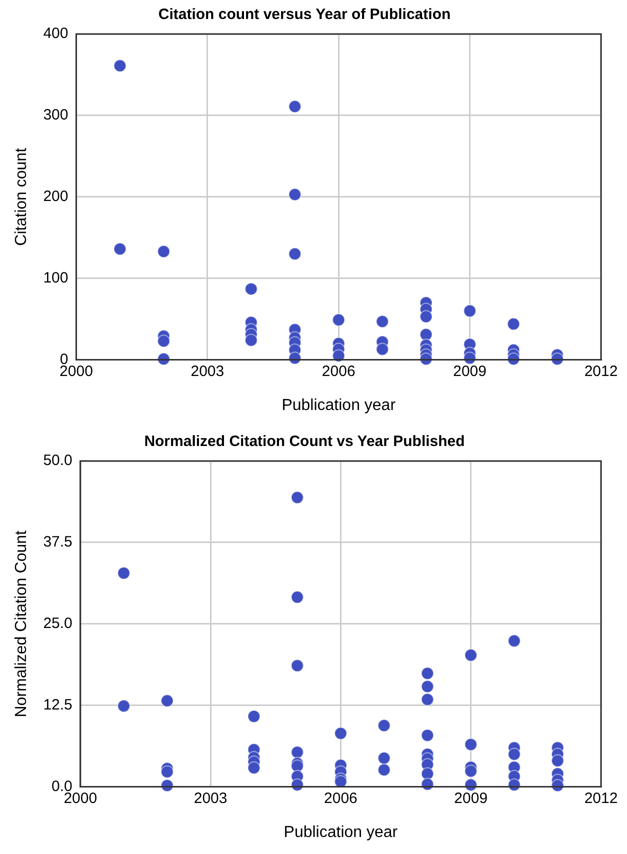  Describe the element at coordinates (57, 623) in the screenshot. I see `y-tick-label: 25.0` at that location.